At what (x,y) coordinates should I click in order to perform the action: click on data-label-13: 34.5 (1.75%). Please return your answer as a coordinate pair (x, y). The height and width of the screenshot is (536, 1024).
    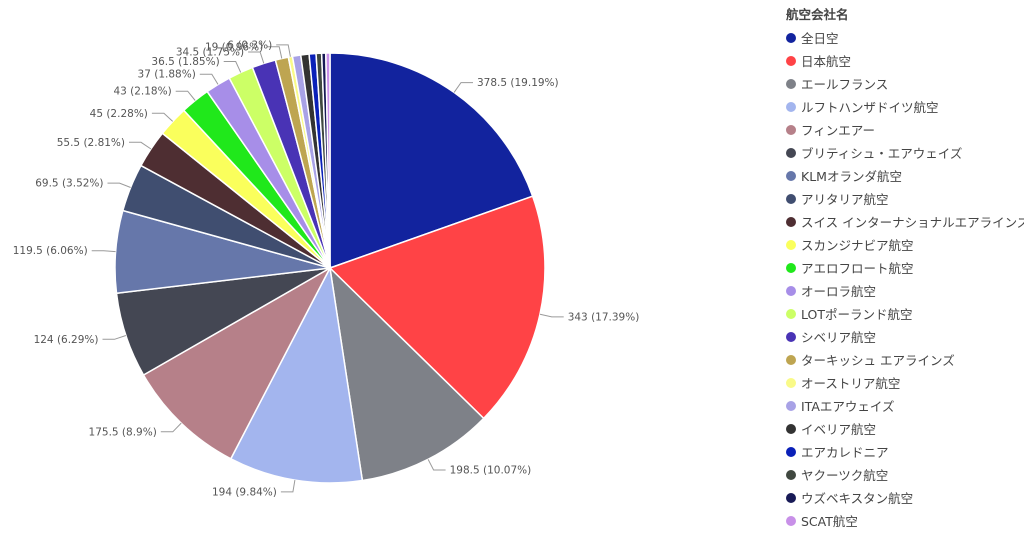
    Looking at the image, I should click on (210, 53).